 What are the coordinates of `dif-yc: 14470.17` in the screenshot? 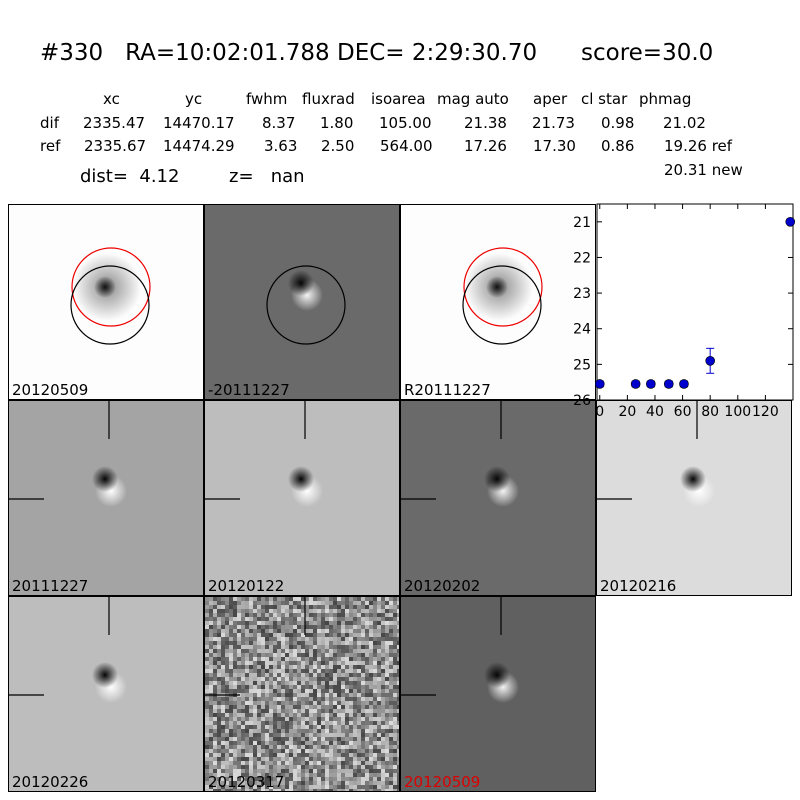 It's located at (199, 123).